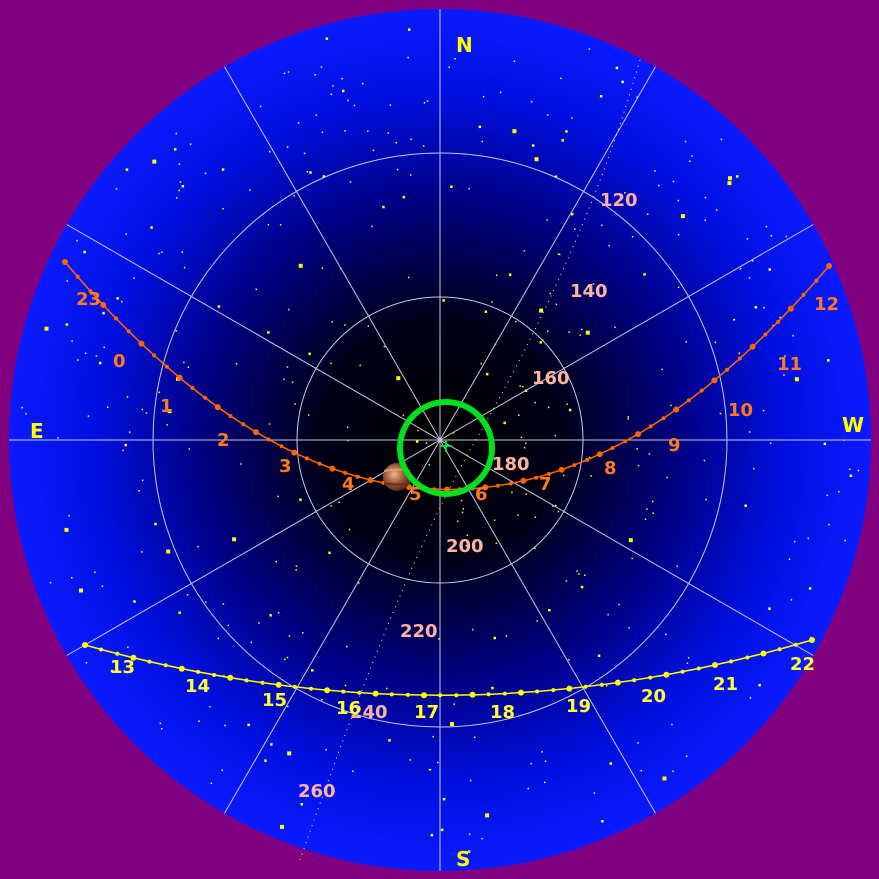 The height and width of the screenshot is (879, 879). What do you see at coordinates (674, 445) in the screenshot?
I see `ecliptic-label: 9` at bounding box center [674, 445].